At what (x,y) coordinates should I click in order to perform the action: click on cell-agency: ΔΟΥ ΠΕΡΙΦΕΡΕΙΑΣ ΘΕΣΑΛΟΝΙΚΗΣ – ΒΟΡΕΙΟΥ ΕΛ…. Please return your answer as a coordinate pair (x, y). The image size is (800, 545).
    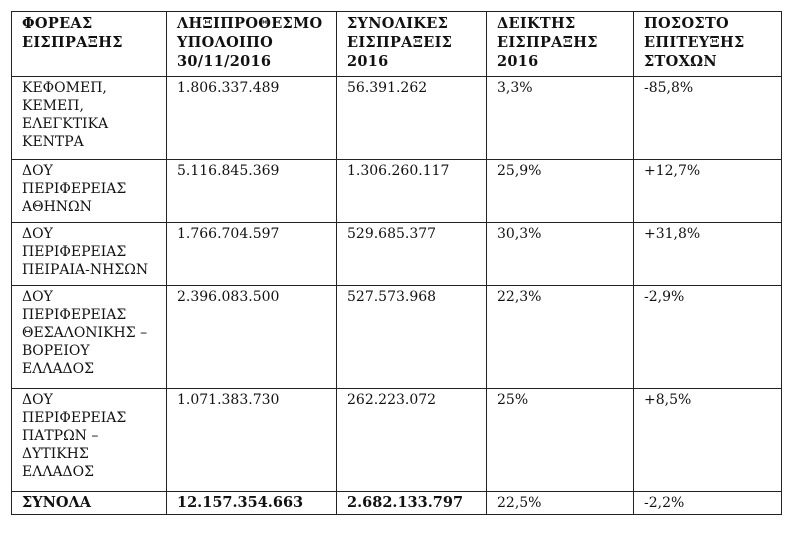
    Looking at the image, I should click on (89, 337).